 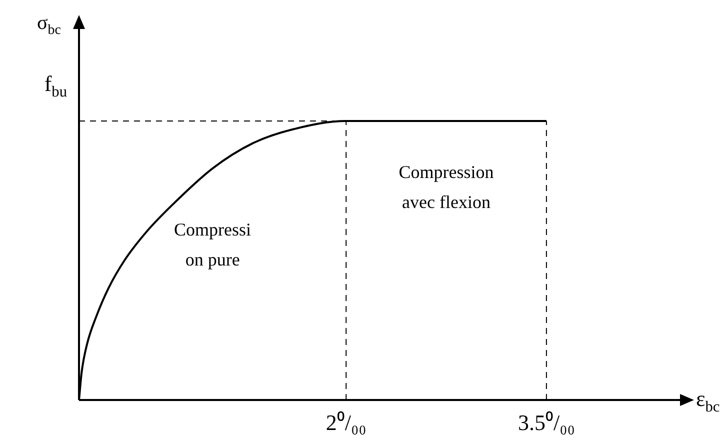 I want to click on x-tick-label: 3.5⁰/₀₀, so click(x=546, y=422).